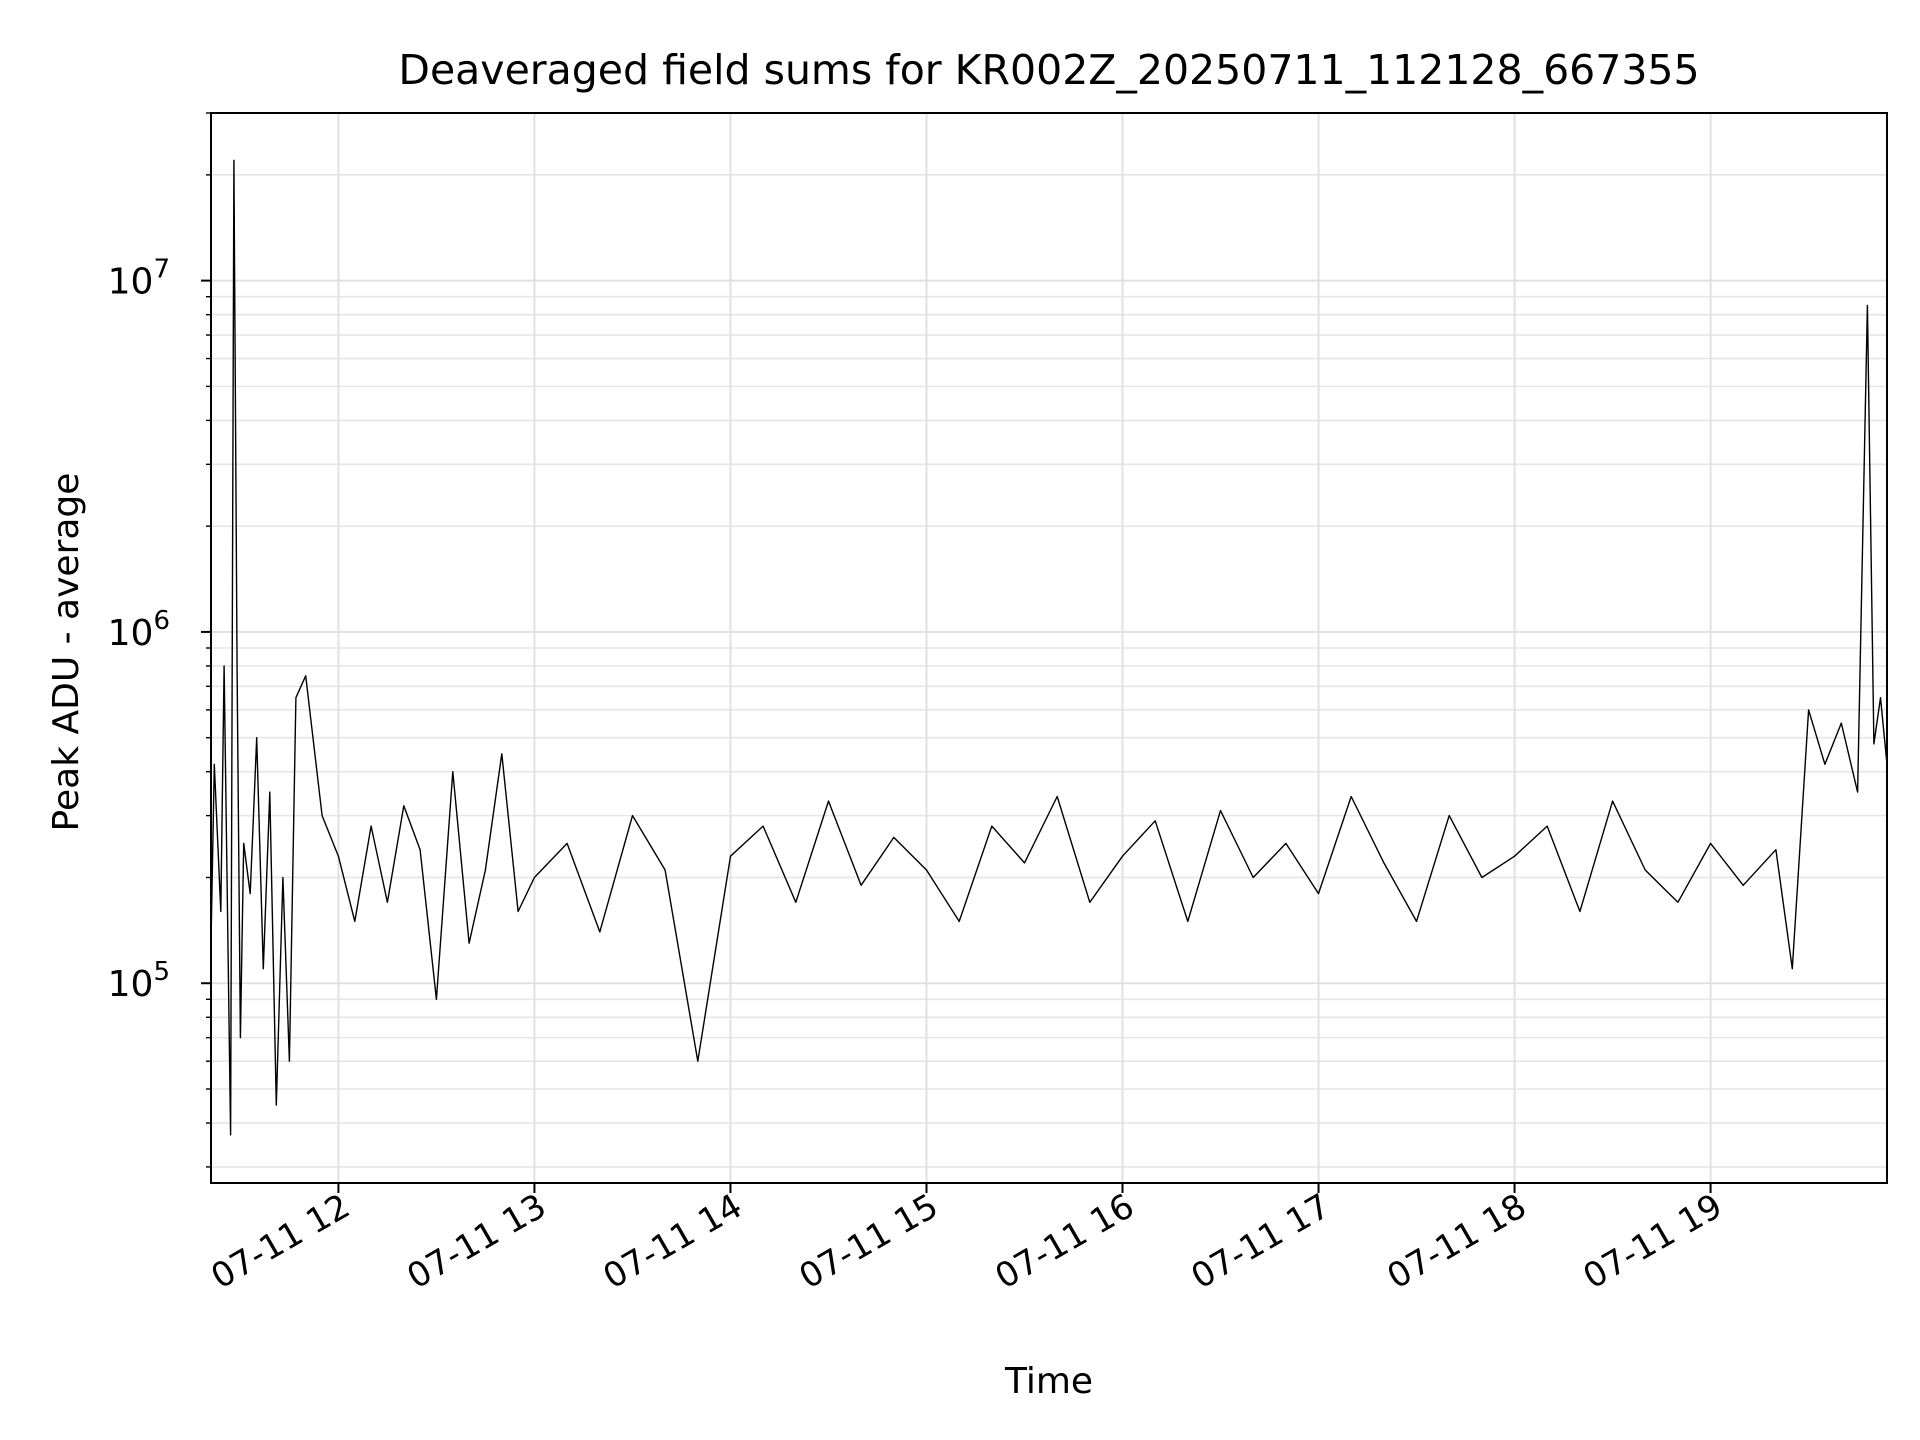  Describe the element at coordinates (139, 279) in the screenshot. I see `y-tick-label: 10⁷` at that location.